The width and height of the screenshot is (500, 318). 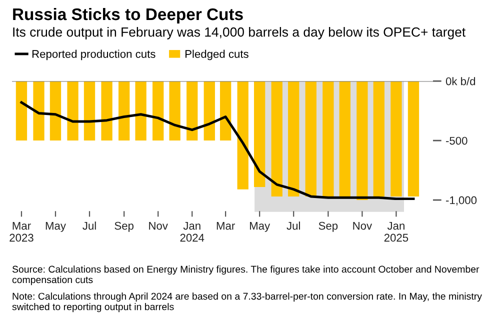 What do you see at coordinates (396, 232) in the screenshot?
I see `x-tick-label: Jan 2025` at bounding box center [396, 232].